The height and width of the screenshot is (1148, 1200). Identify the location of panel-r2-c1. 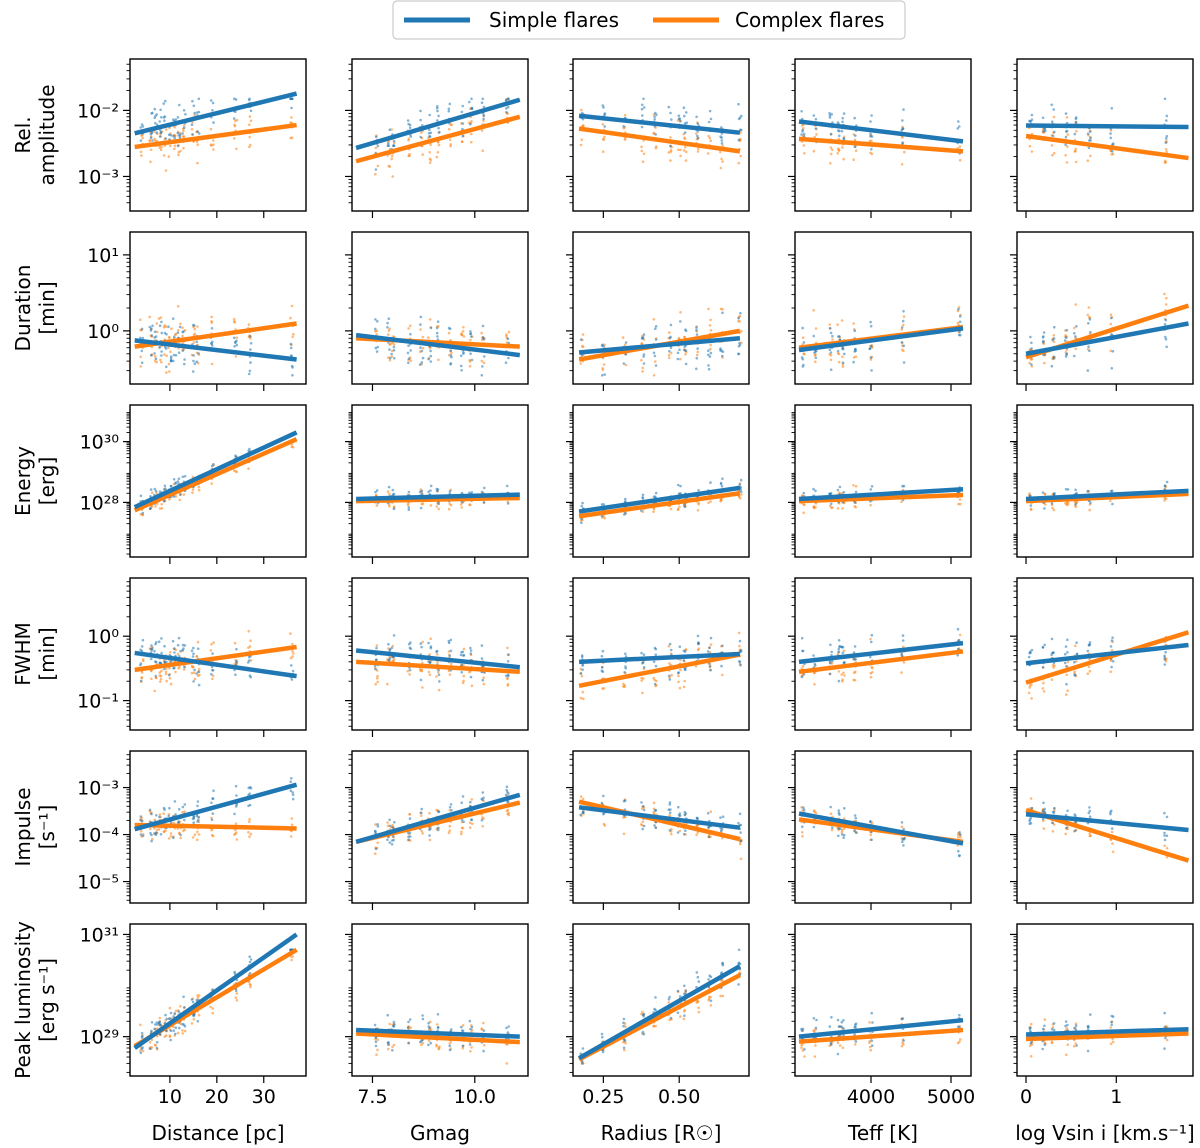
(437, 484).